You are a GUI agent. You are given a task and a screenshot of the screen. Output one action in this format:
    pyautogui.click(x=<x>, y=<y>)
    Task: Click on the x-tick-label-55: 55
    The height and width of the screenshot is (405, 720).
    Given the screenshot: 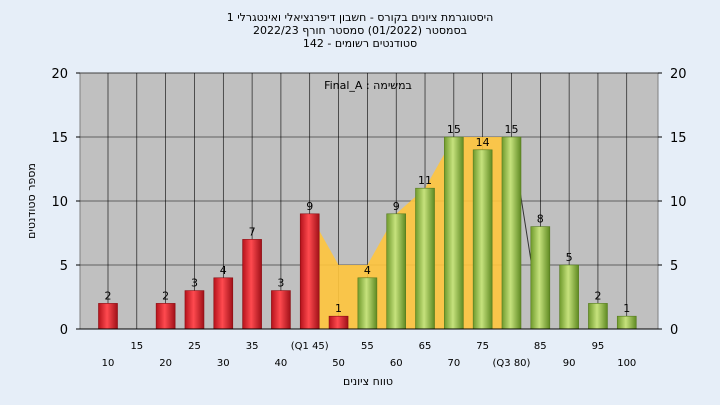 What is the action you would take?
    pyautogui.click(x=367, y=346)
    